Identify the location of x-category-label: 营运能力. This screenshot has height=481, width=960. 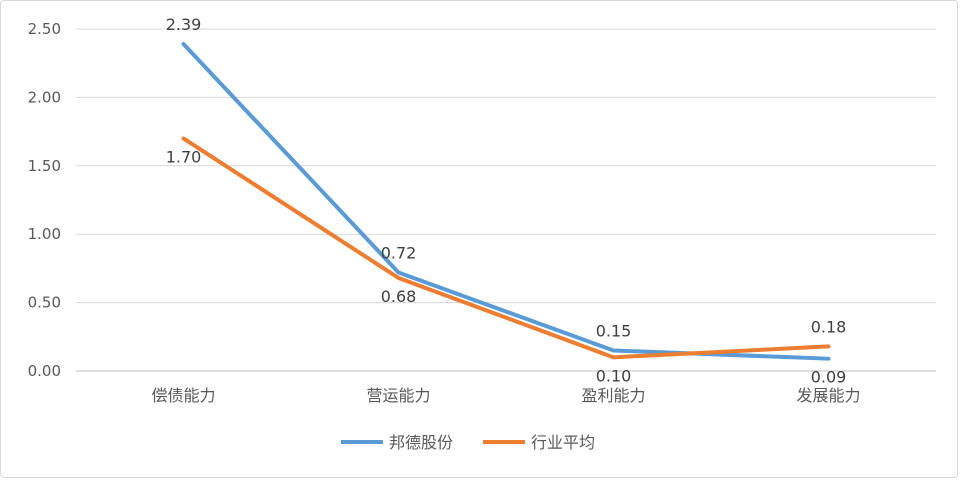
(398, 395).